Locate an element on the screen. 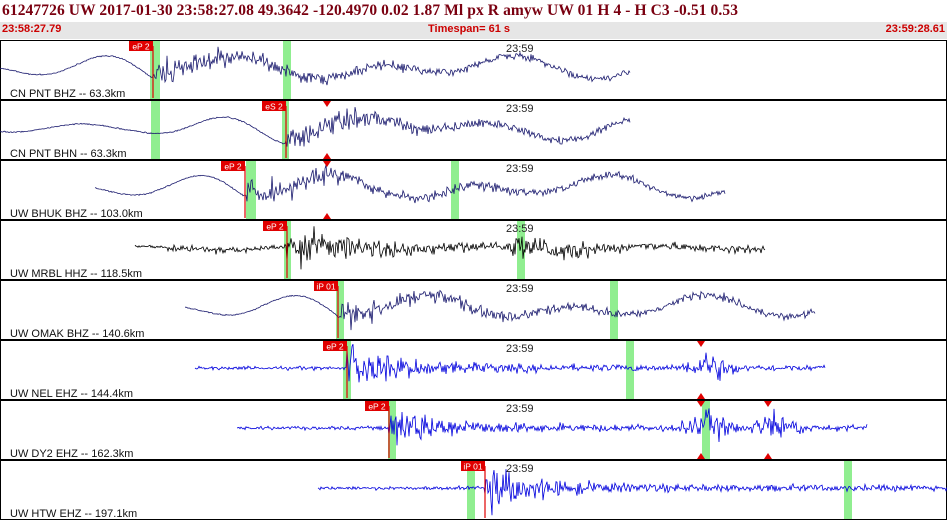 This screenshot has height=520, width=947. station-channel-label: UW HTW EHZ -- 197.1km is located at coordinates (73, 514).